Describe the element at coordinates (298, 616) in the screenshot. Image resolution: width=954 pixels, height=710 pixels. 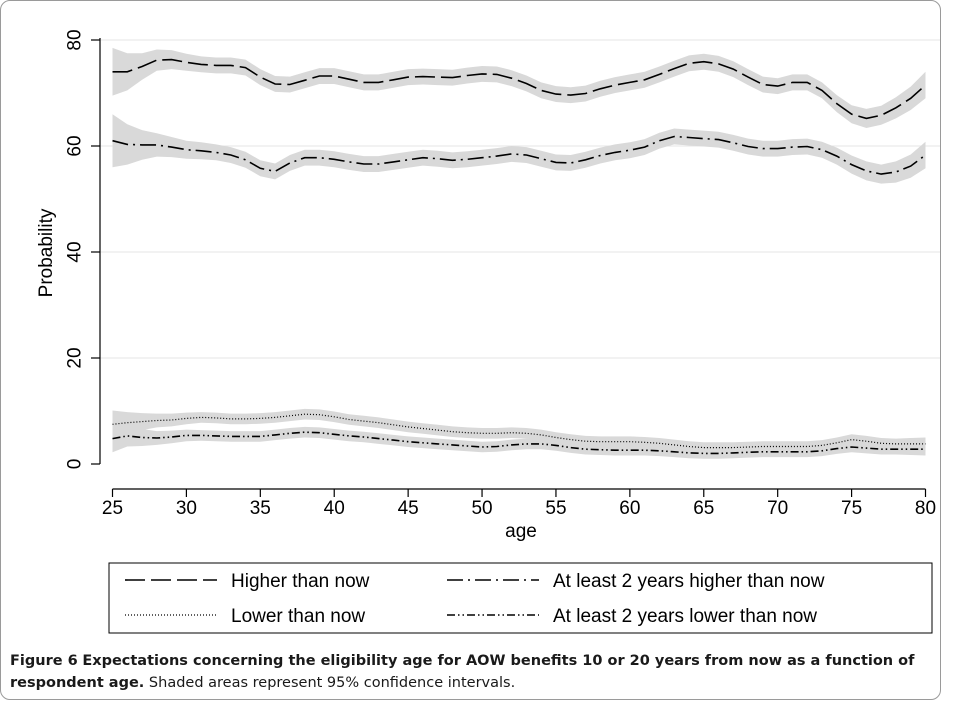
I see `legend-label-3: Lower than now` at that location.